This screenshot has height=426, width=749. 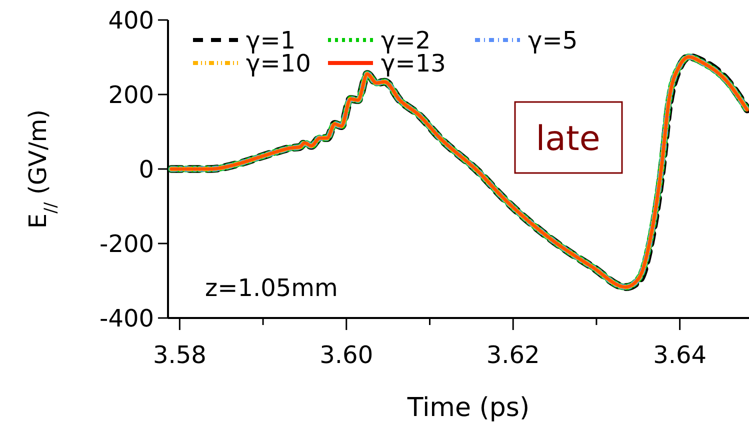 I want to click on y-tick-label: 400, so click(x=131, y=20).